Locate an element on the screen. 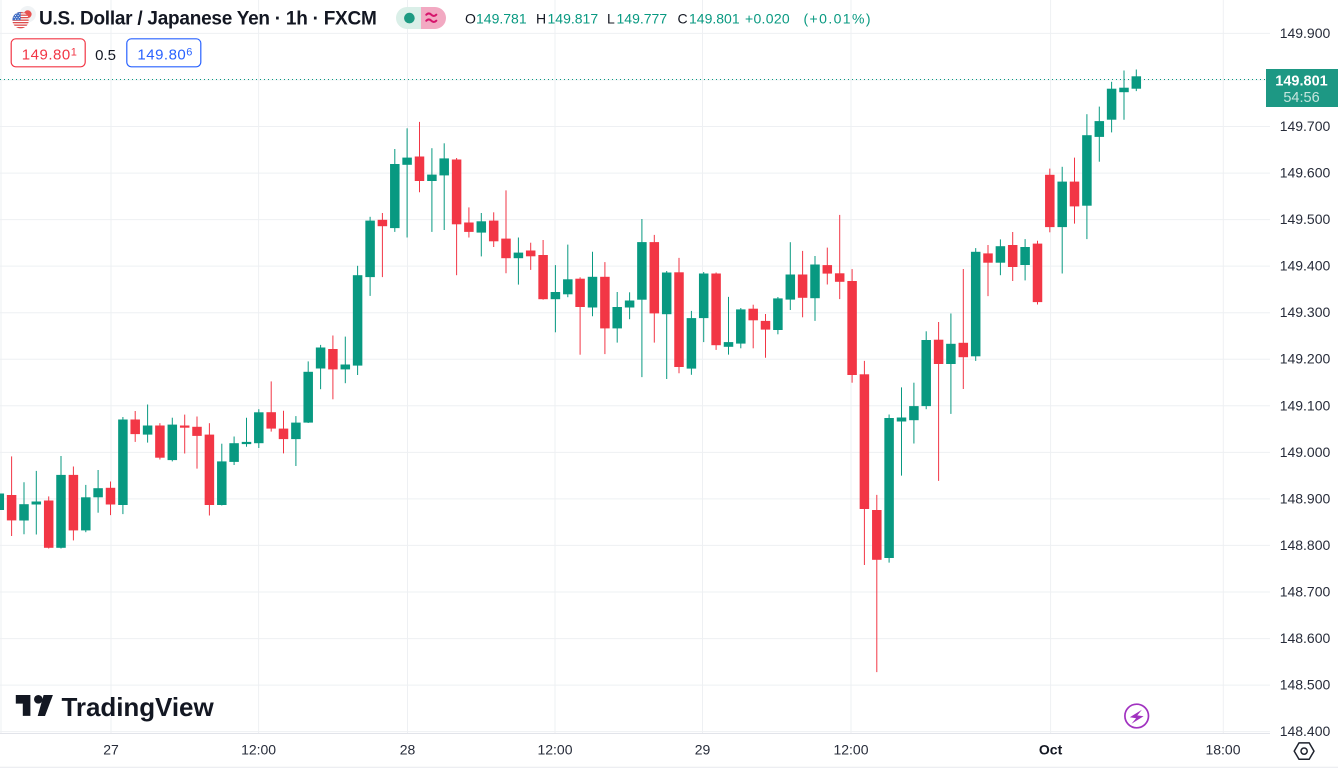 The width and height of the screenshot is (1338, 770). svg-text: 149.806 is located at coordinates (165, 54).